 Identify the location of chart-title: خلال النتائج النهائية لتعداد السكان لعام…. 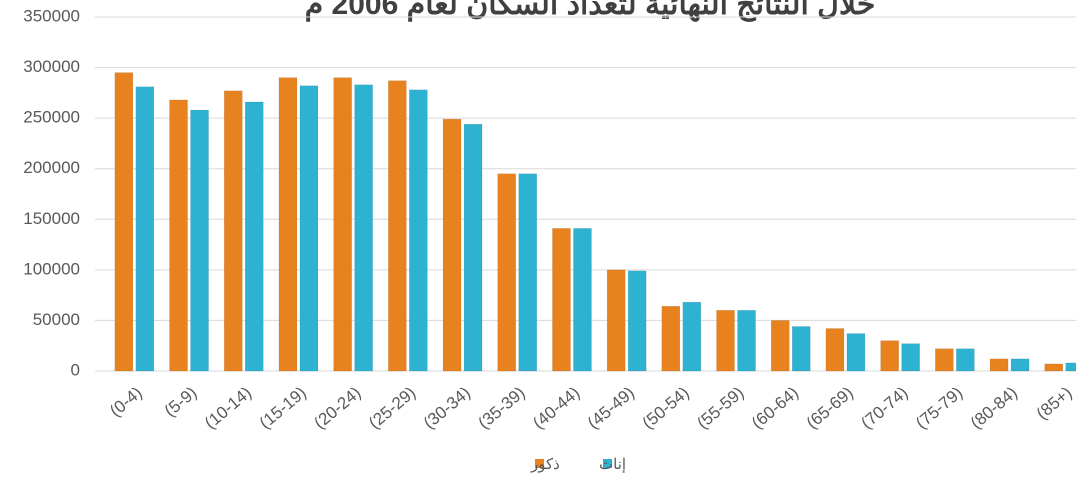
(590, 11).